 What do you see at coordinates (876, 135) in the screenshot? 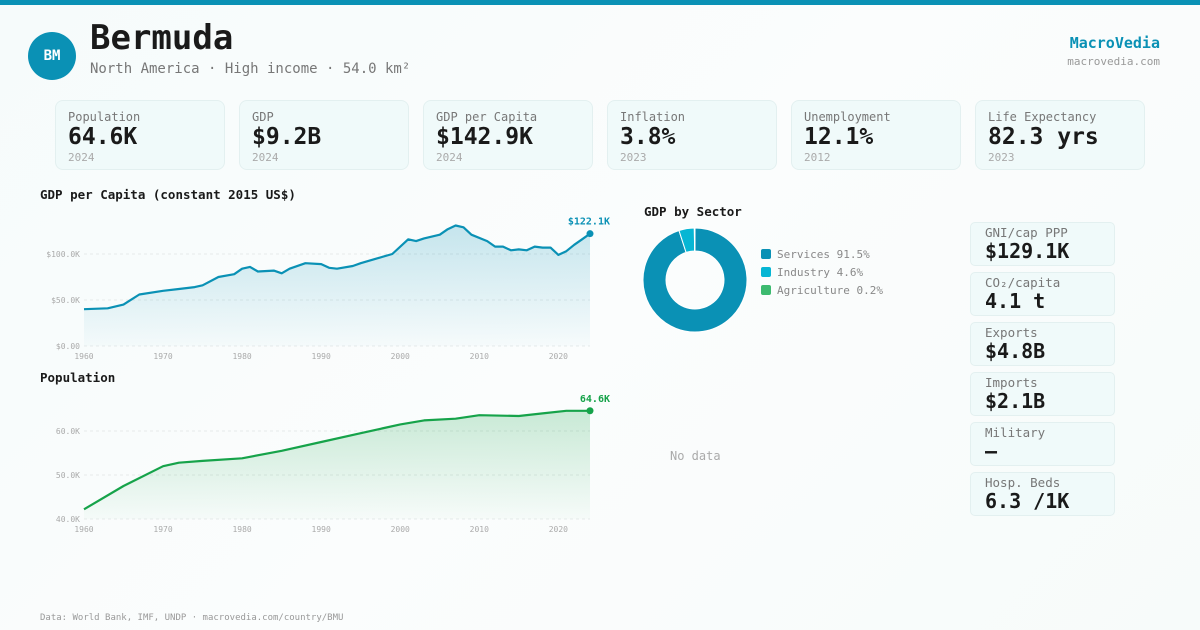
I see `stat-card-unemployment: Unemployment 12.1% 2012` at bounding box center [876, 135].